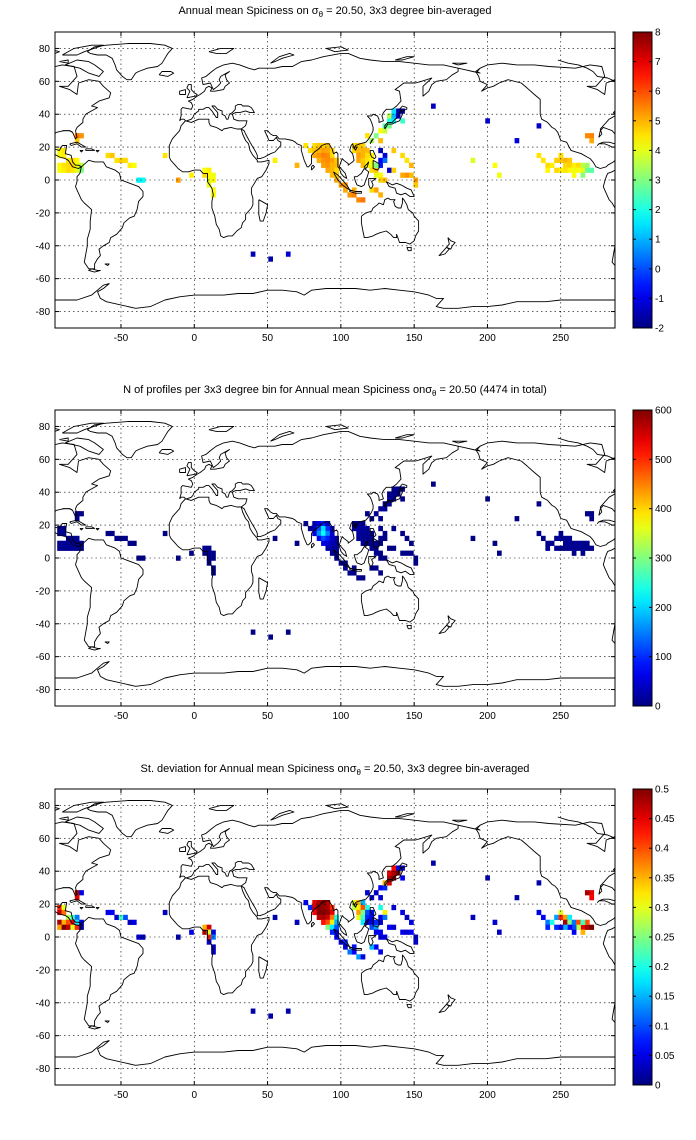  I want to click on x-tick-label: 200, so click(487, 716).